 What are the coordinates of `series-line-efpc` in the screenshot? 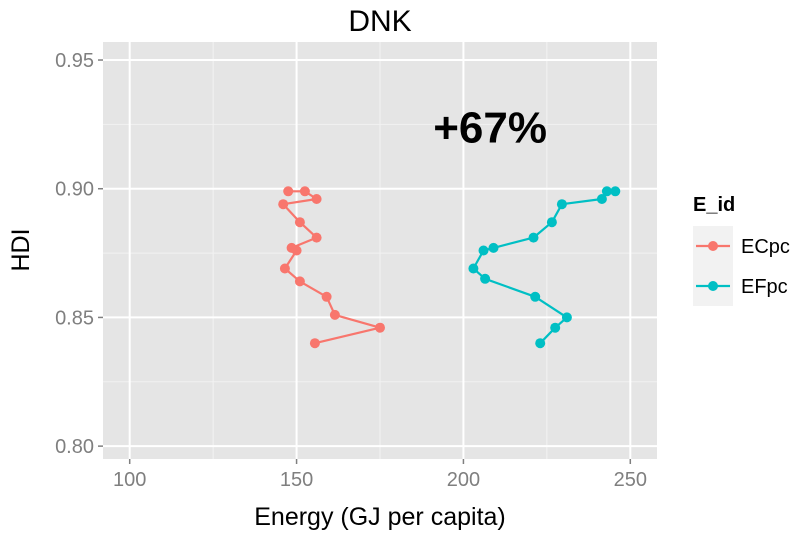 It's located at (544, 267).